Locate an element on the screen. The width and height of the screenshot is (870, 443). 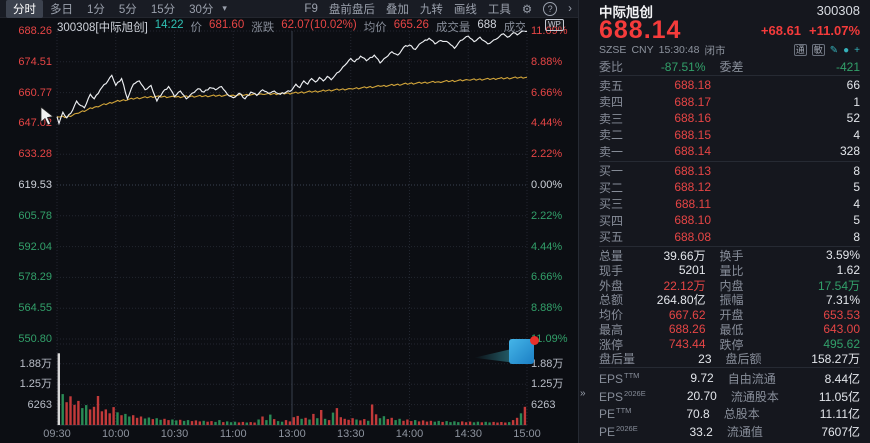
stat-row: 涨停 743.44 跌停 495.62 is located at coordinates (730, 344).